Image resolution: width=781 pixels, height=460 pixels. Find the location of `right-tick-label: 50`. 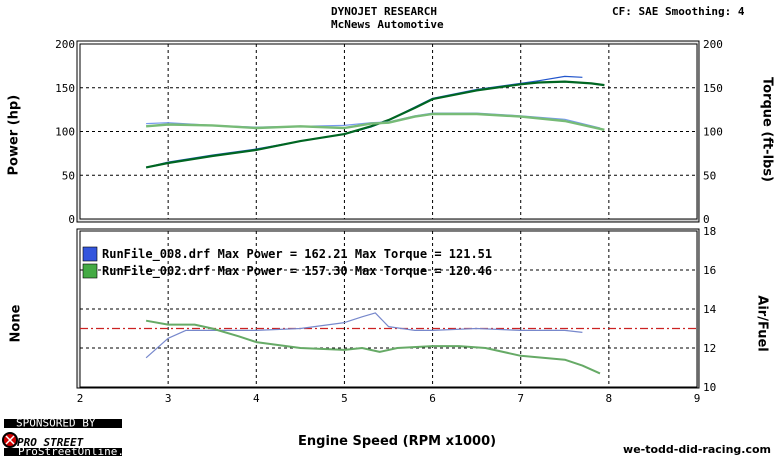

right-tick-label: 50 is located at coordinates (709, 175).